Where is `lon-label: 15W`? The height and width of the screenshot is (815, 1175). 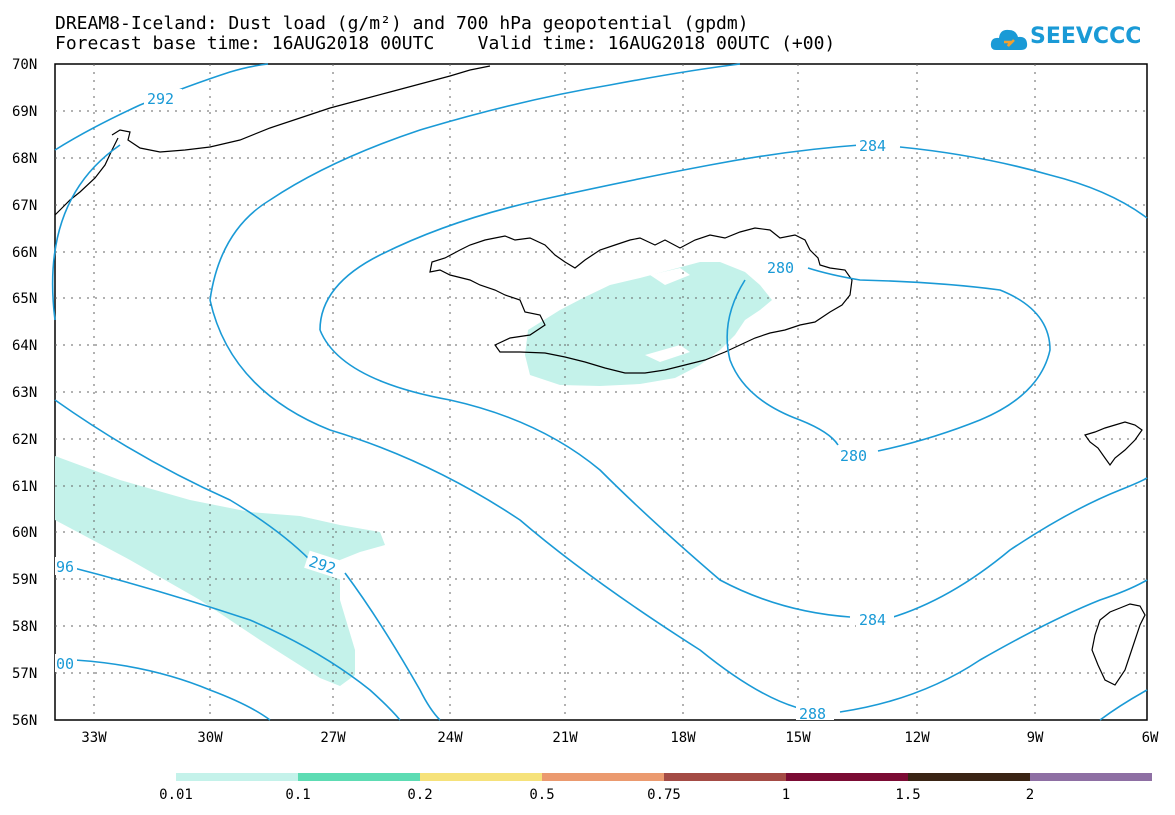 lon-label: 15W is located at coordinates (798, 738).